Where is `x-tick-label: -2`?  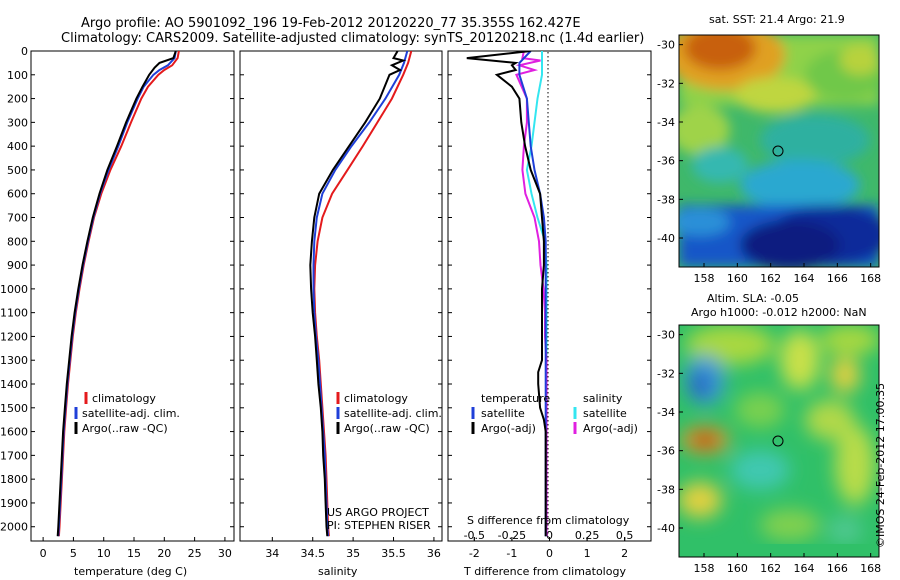
x-tick-label: -2 is located at coordinates (474, 553).